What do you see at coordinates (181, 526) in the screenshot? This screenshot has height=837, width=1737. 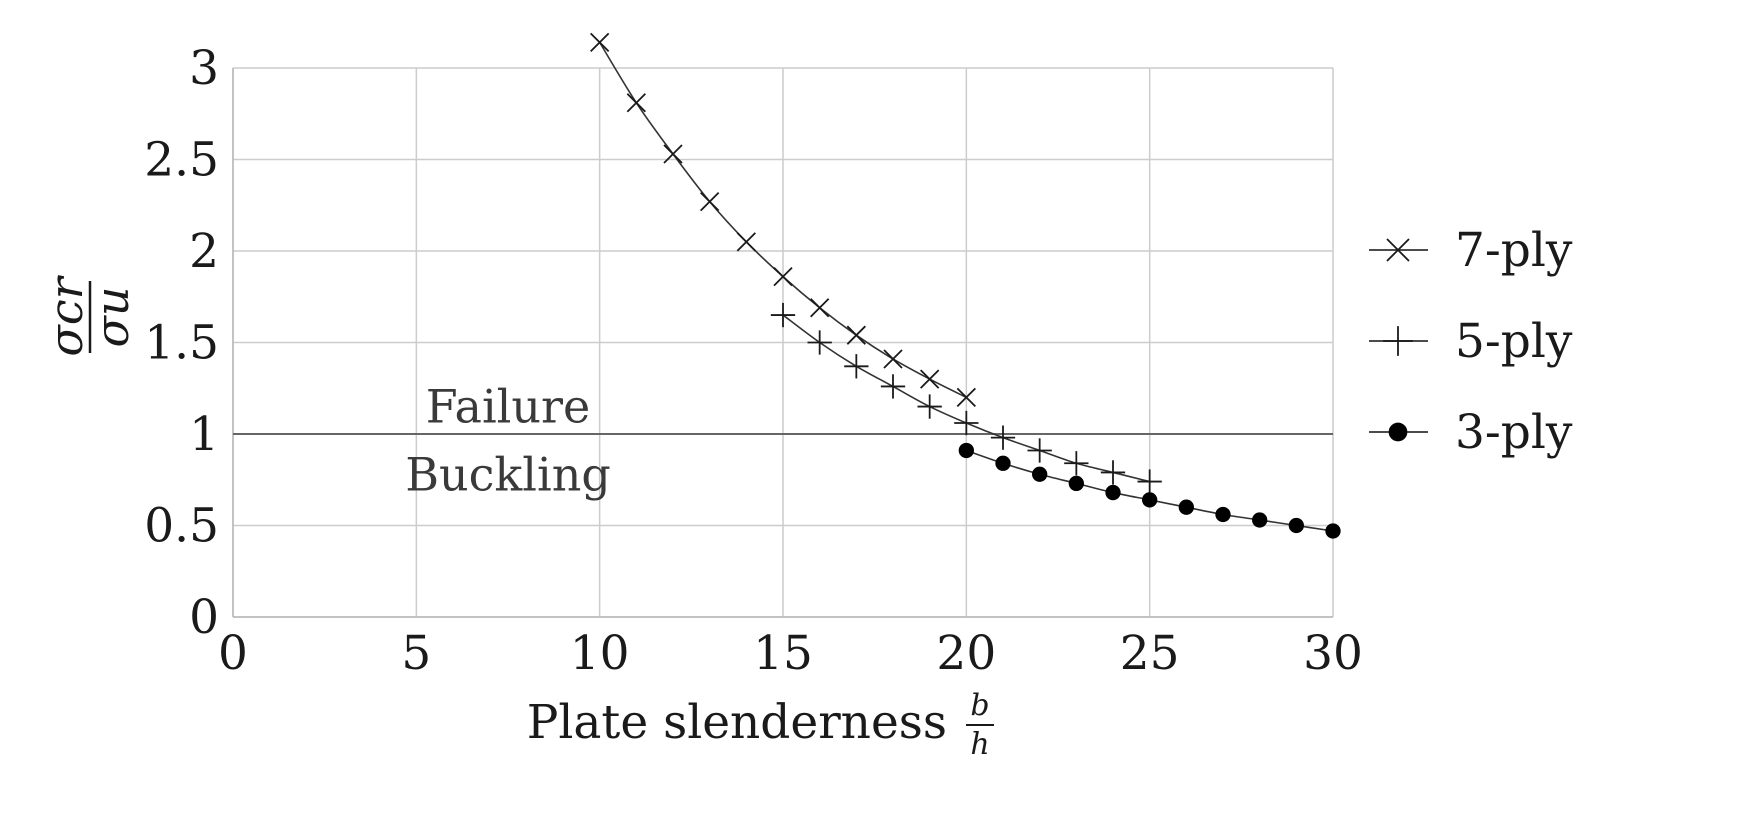 I see `y-tick-label: 0.5` at bounding box center [181, 526].